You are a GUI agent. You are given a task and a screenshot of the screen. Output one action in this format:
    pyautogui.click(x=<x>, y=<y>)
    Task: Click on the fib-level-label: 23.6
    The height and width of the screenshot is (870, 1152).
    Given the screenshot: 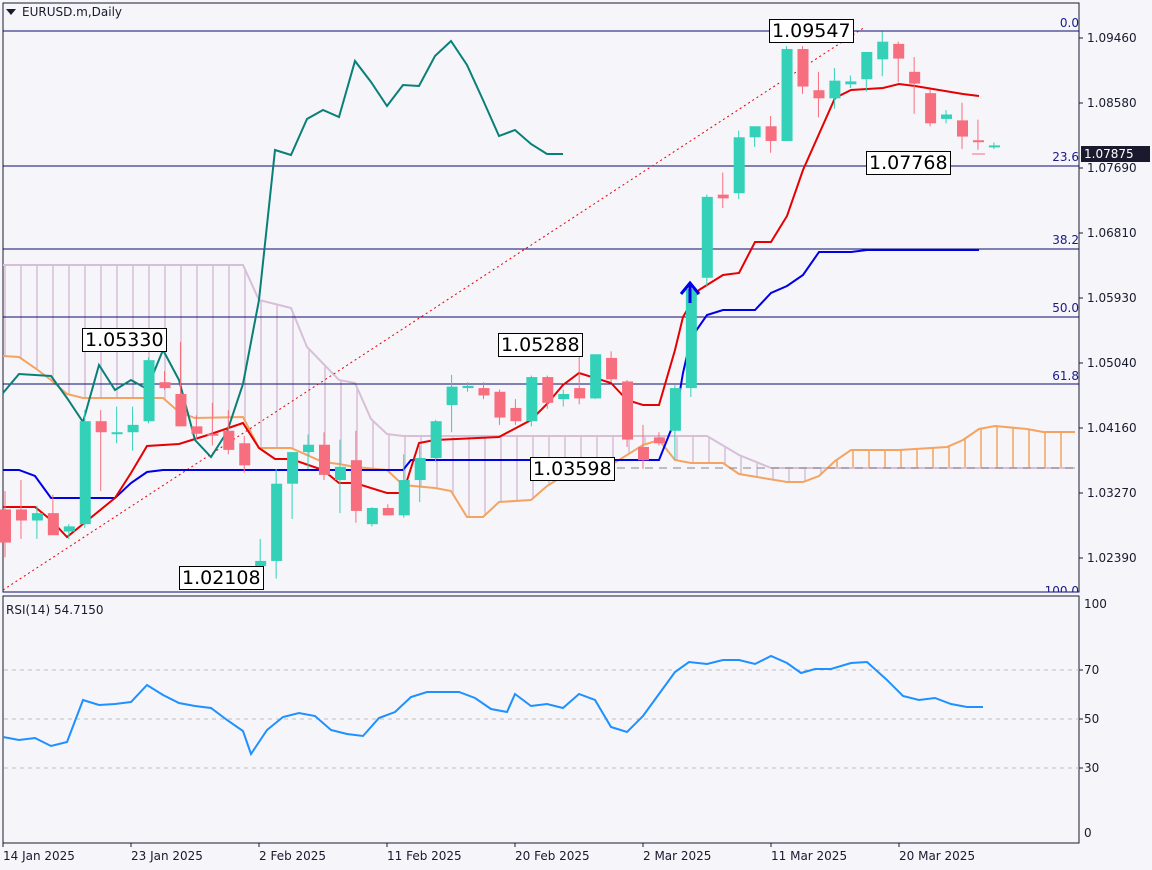 What is the action you would take?
    pyautogui.click(x=1065, y=157)
    